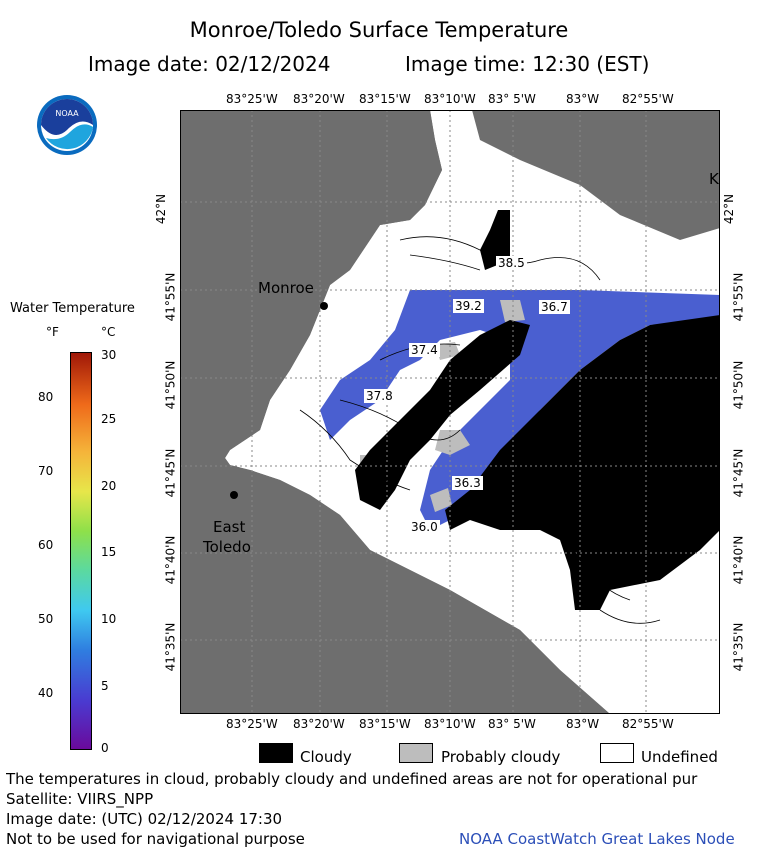 The width and height of the screenshot is (758, 854). Describe the element at coordinates (80, 799) in the screenshot. I see `satellite-text: Satellite: VIIRS_NPP` at that location.